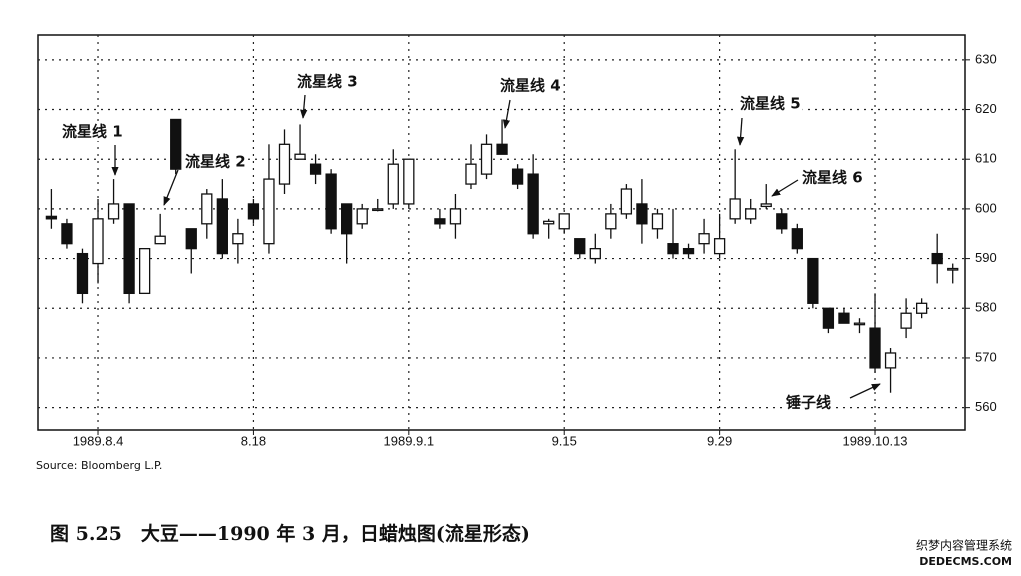  What do you see at coordinates (98, 440) in the screenshot?
I see `x-tick-label: 1989.8.4` at bounding box center [98, 440].